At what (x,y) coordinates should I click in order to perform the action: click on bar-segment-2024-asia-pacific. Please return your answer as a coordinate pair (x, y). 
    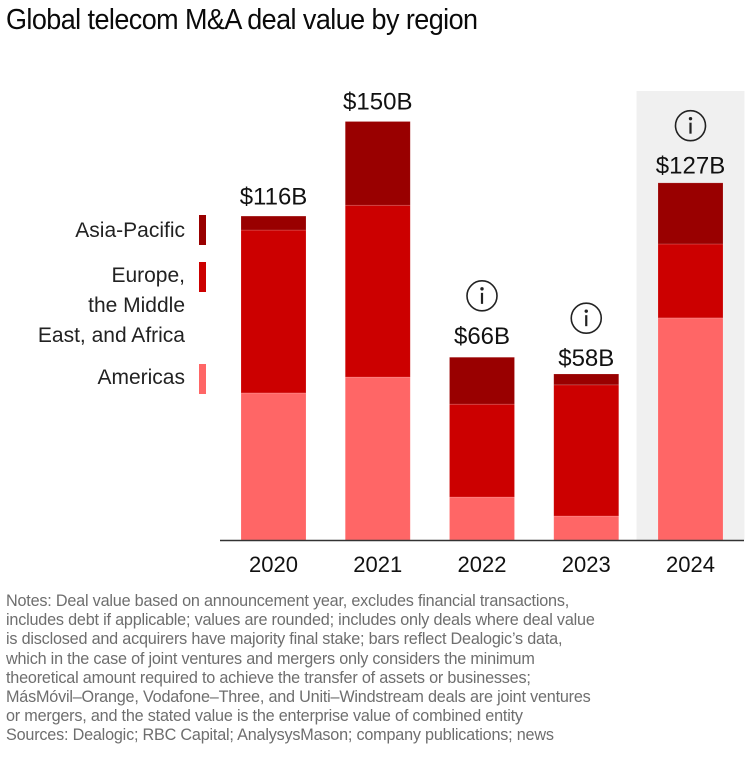
    Looking at the image, I should click on (690, 213).